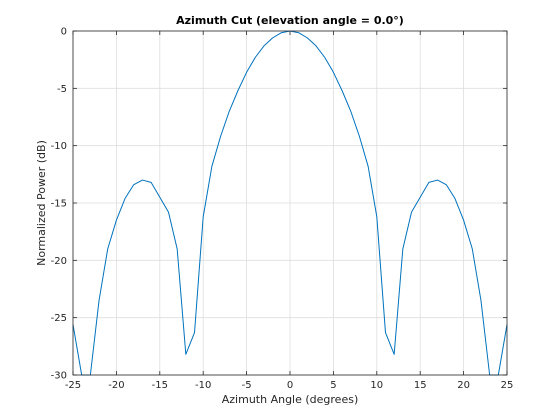 The image size is (560, 420). What do you see at coordinates (160, 385) in the screenshot?
I see `x-tick-label: -15` at bounding box center [160, 385].